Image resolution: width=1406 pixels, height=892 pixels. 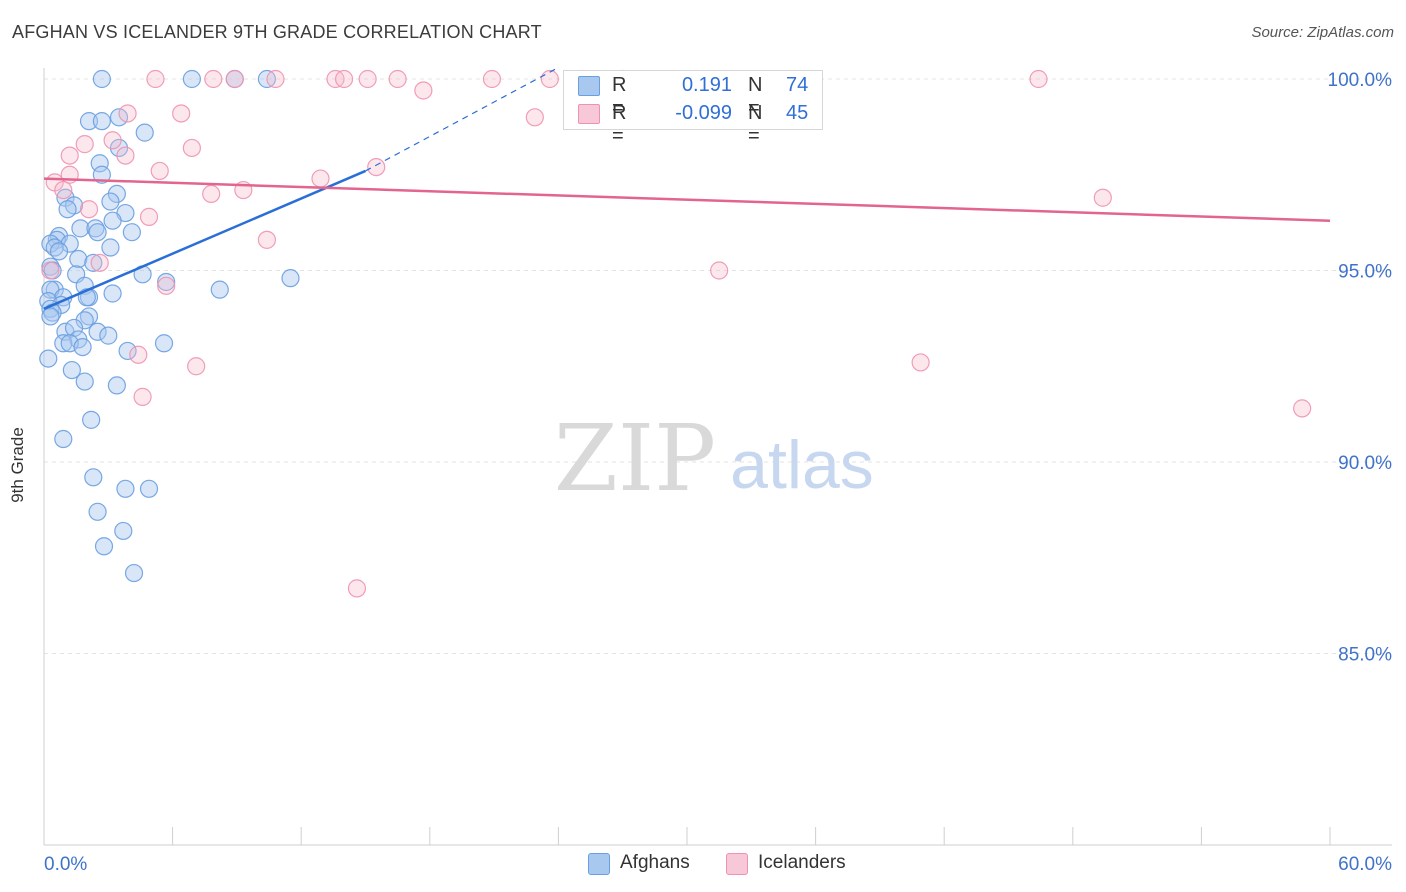 I want to click on r-value: 0.191, so click(x=706, y=85).